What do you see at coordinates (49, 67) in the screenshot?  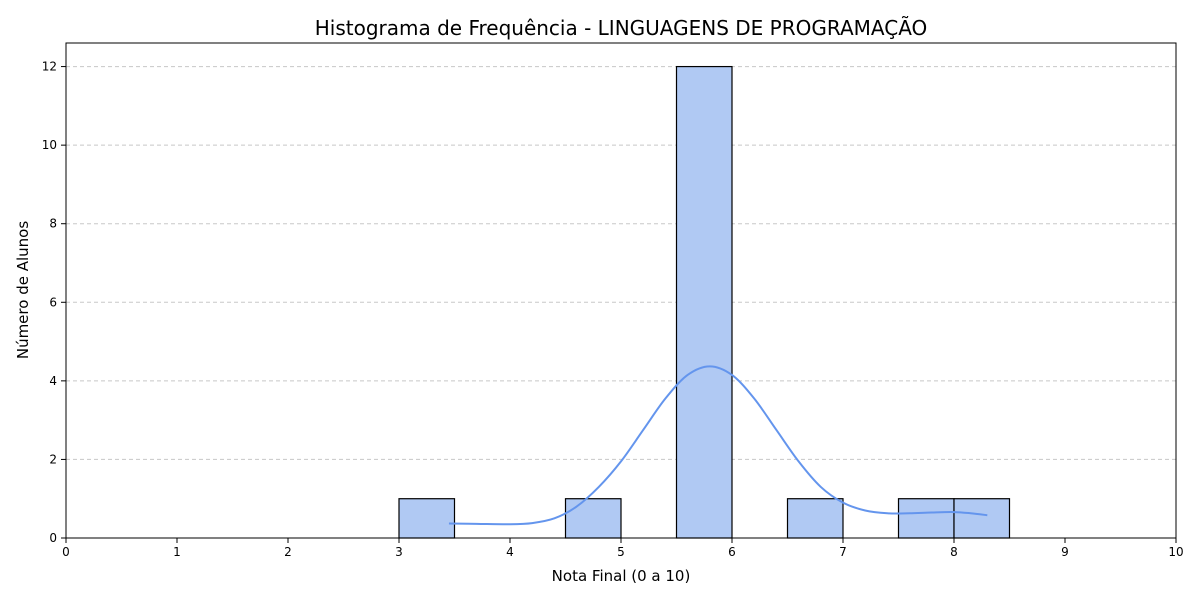 I see `y-tick-label: 12` at bounding box center [49, 67].